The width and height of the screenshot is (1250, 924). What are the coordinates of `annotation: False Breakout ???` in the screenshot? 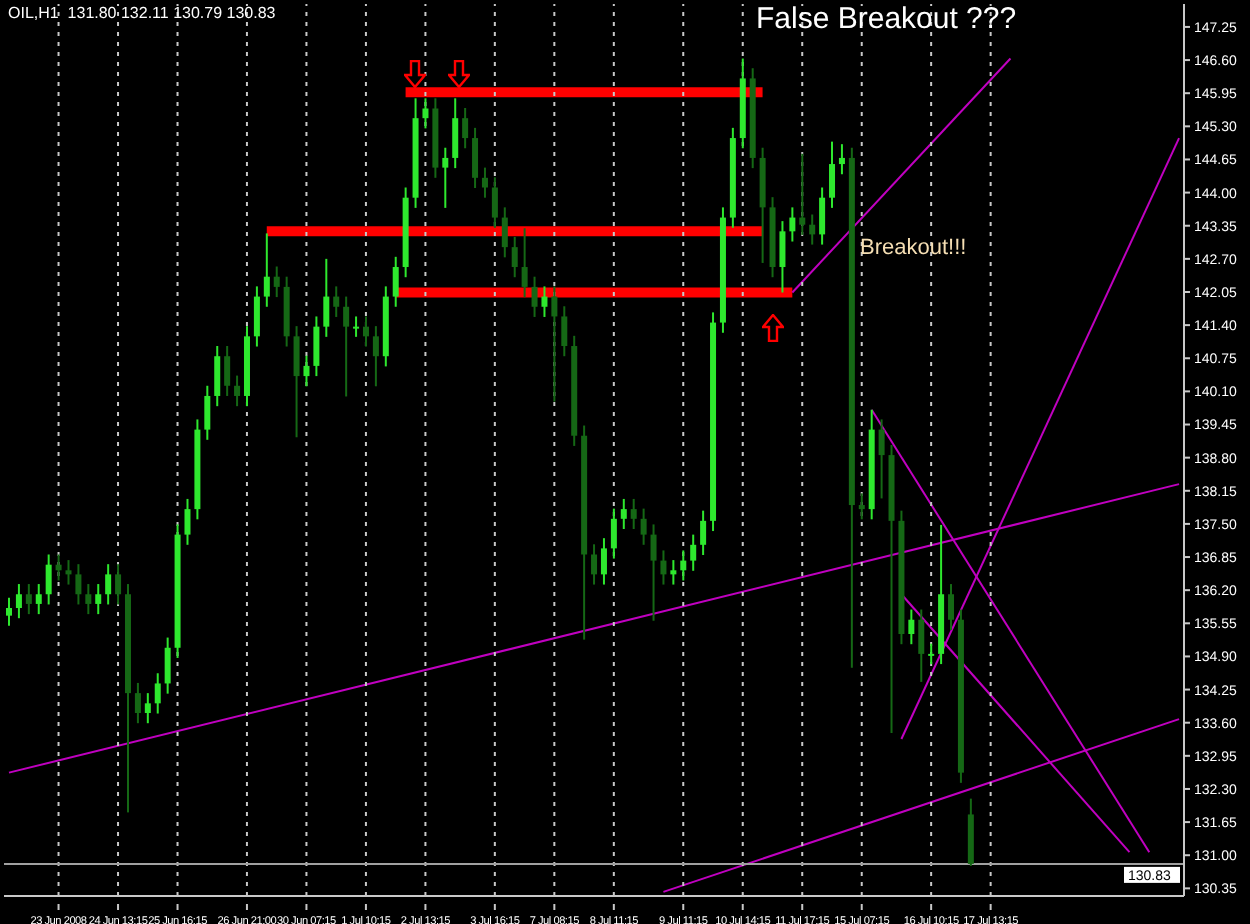 It's located at (886, 19).